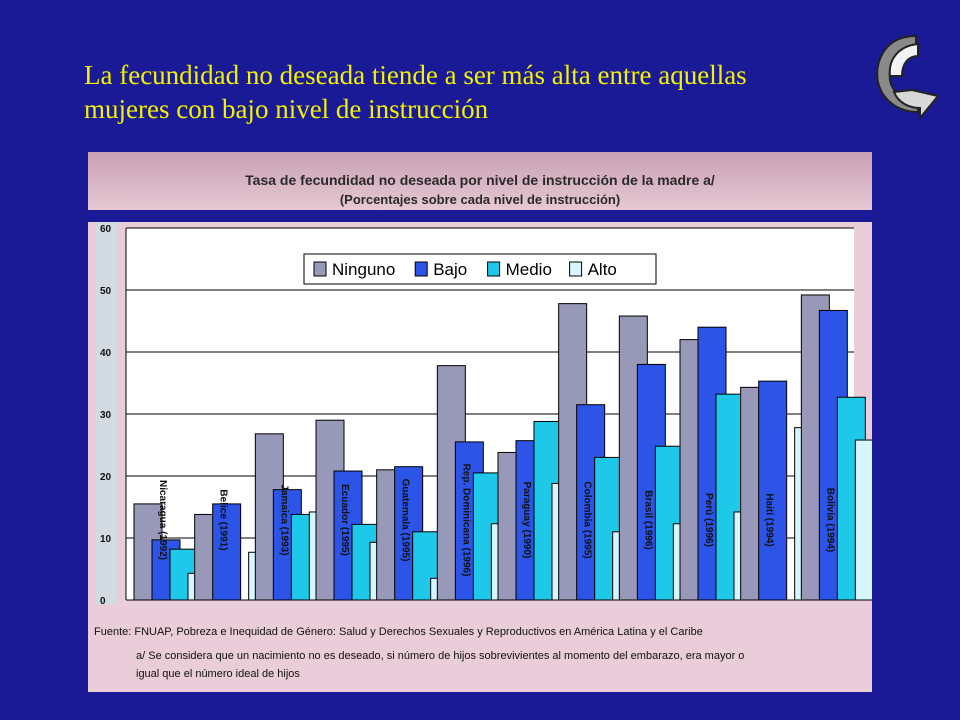 The width and height of the screenshot is (960, 720). I want to click on category-label: Brasil (1996), so click(647, 519).